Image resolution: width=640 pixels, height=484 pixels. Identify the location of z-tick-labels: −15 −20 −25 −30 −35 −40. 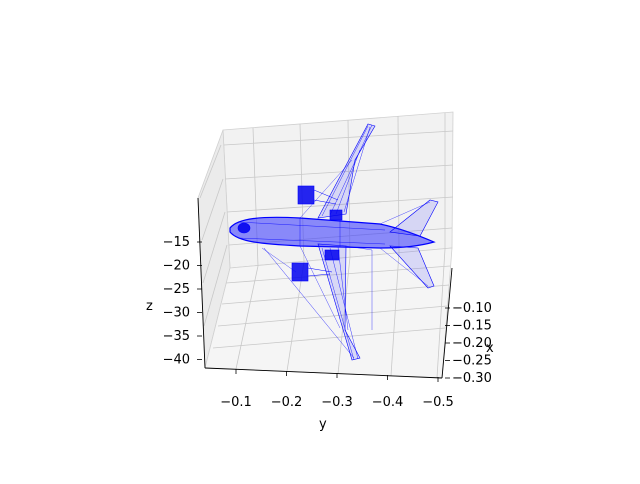
(182, 301).